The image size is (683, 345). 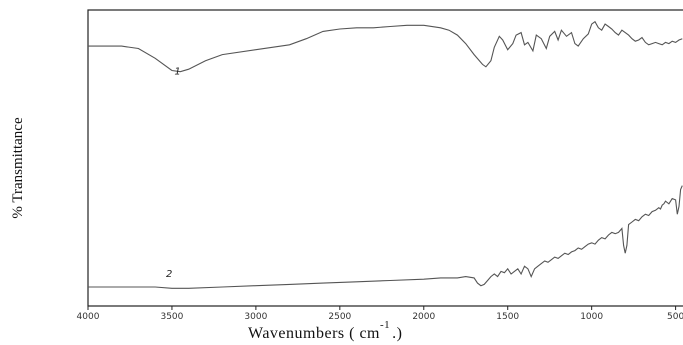 What do you see at coordinates (255, 317) in the screenshot?
I see `x-tick-label: 3000` at bounding box center [255, 317].